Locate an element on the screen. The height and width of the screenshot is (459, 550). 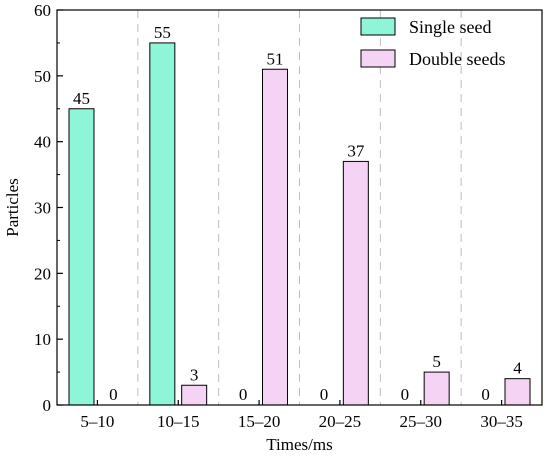
data-label-single-seed: 55 is located at coordinates (162, 32).